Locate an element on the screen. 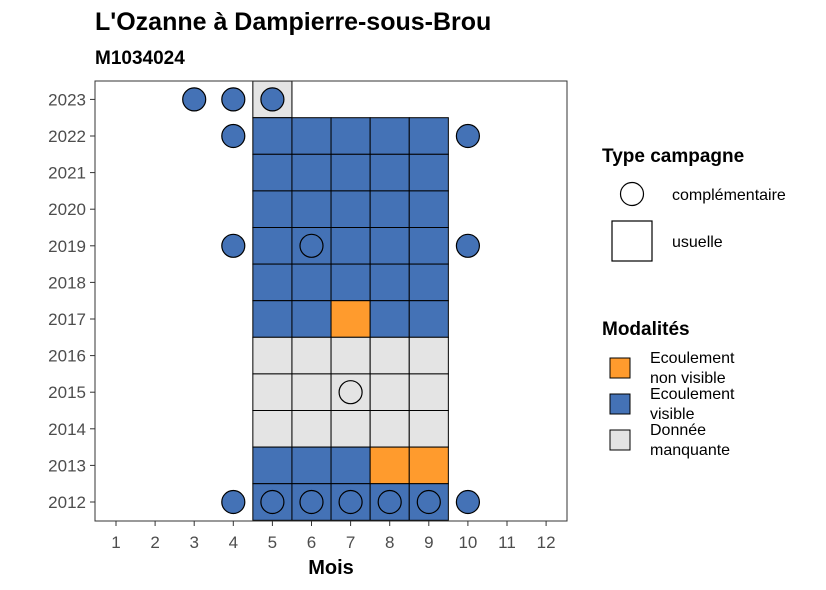 This screenshot has width=826, height=590. y-tick-label-2016: 2016 is located at coordinates (67, 356).